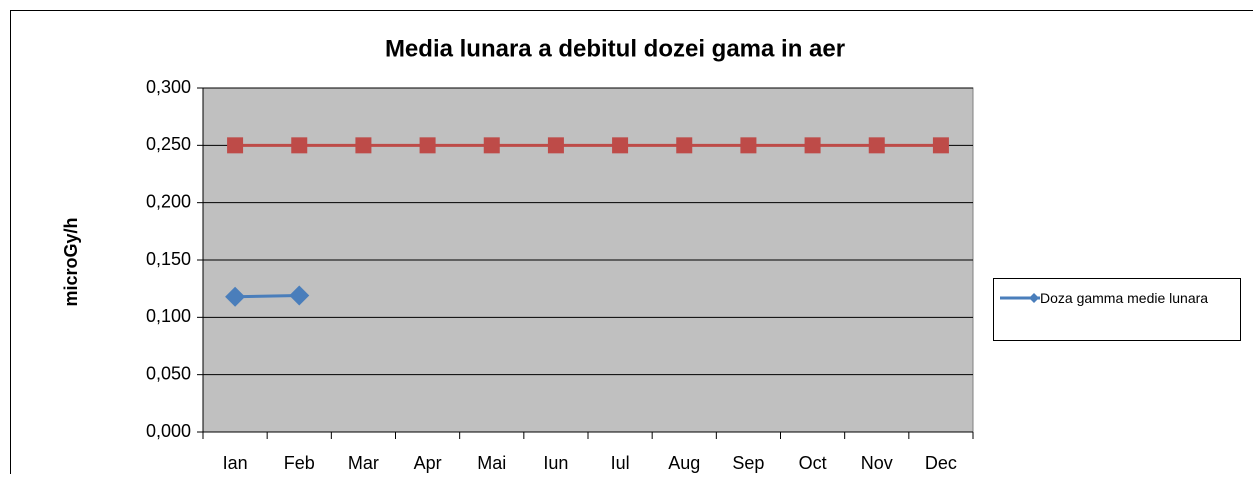  What do you see at coordinates (168, 373) in the screenshot?
I see `y-tick-label: 0,050` at bounding box center [168, 373].